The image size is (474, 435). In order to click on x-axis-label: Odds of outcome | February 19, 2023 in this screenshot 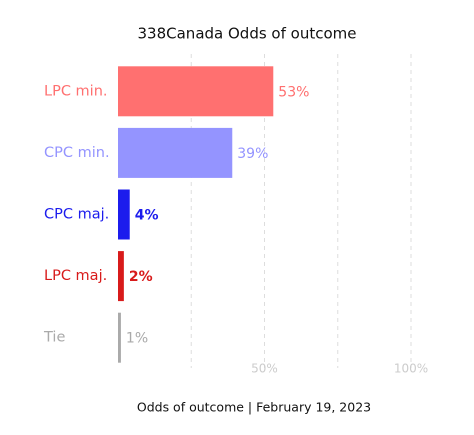, I will do `click(254, 407)`.